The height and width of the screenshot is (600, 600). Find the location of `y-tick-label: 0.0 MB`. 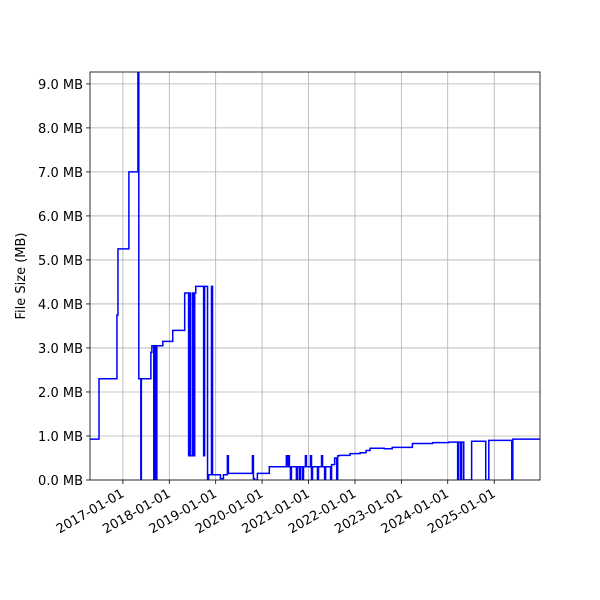

y-tick-label: 0.0 MB is located at coordinates (60, 481).